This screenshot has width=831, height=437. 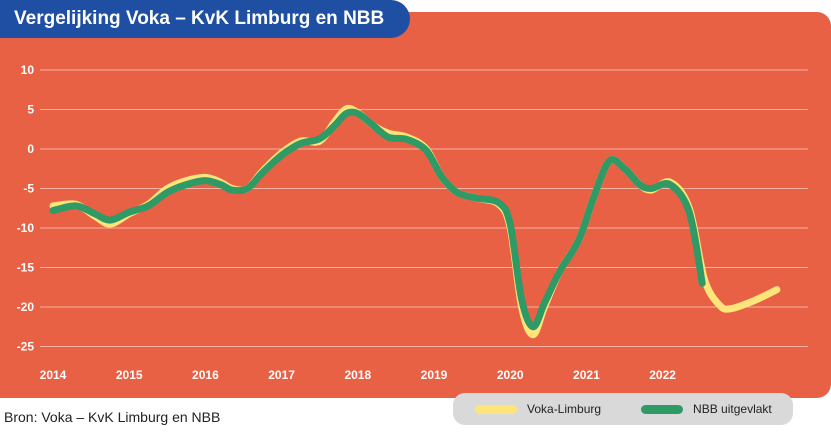 What do you see at coordinates (26, 208) in the screenshot?
I see `y-axis-ticks: 10 5 0 -5 -10 -15 -20 -25` at bounding box center [26, 208].